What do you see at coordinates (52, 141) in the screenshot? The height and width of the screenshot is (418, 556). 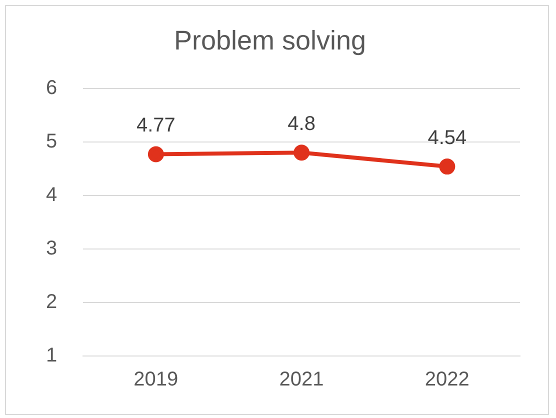 I see `y-tick-label: 5` at bounding box center [52, 141].